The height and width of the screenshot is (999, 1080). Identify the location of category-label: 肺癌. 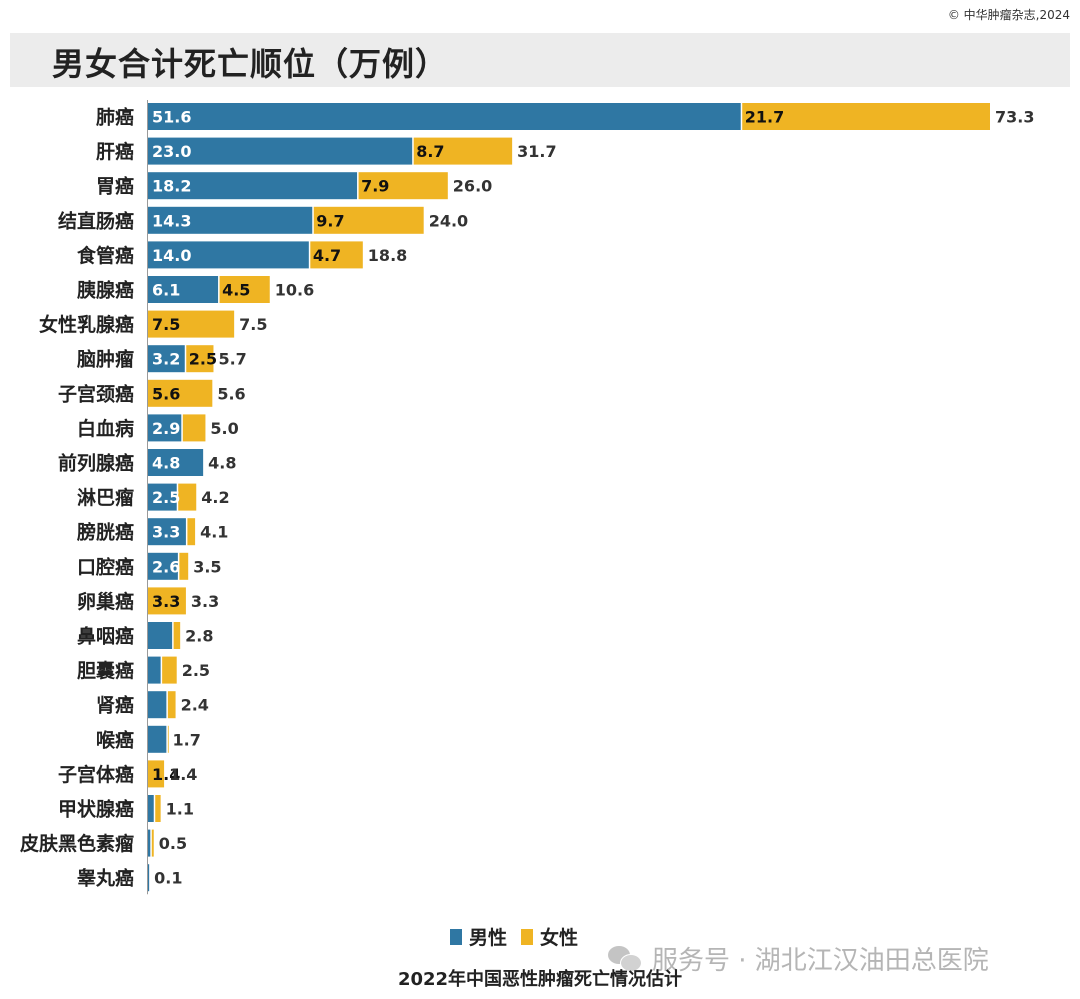
(115, 117).